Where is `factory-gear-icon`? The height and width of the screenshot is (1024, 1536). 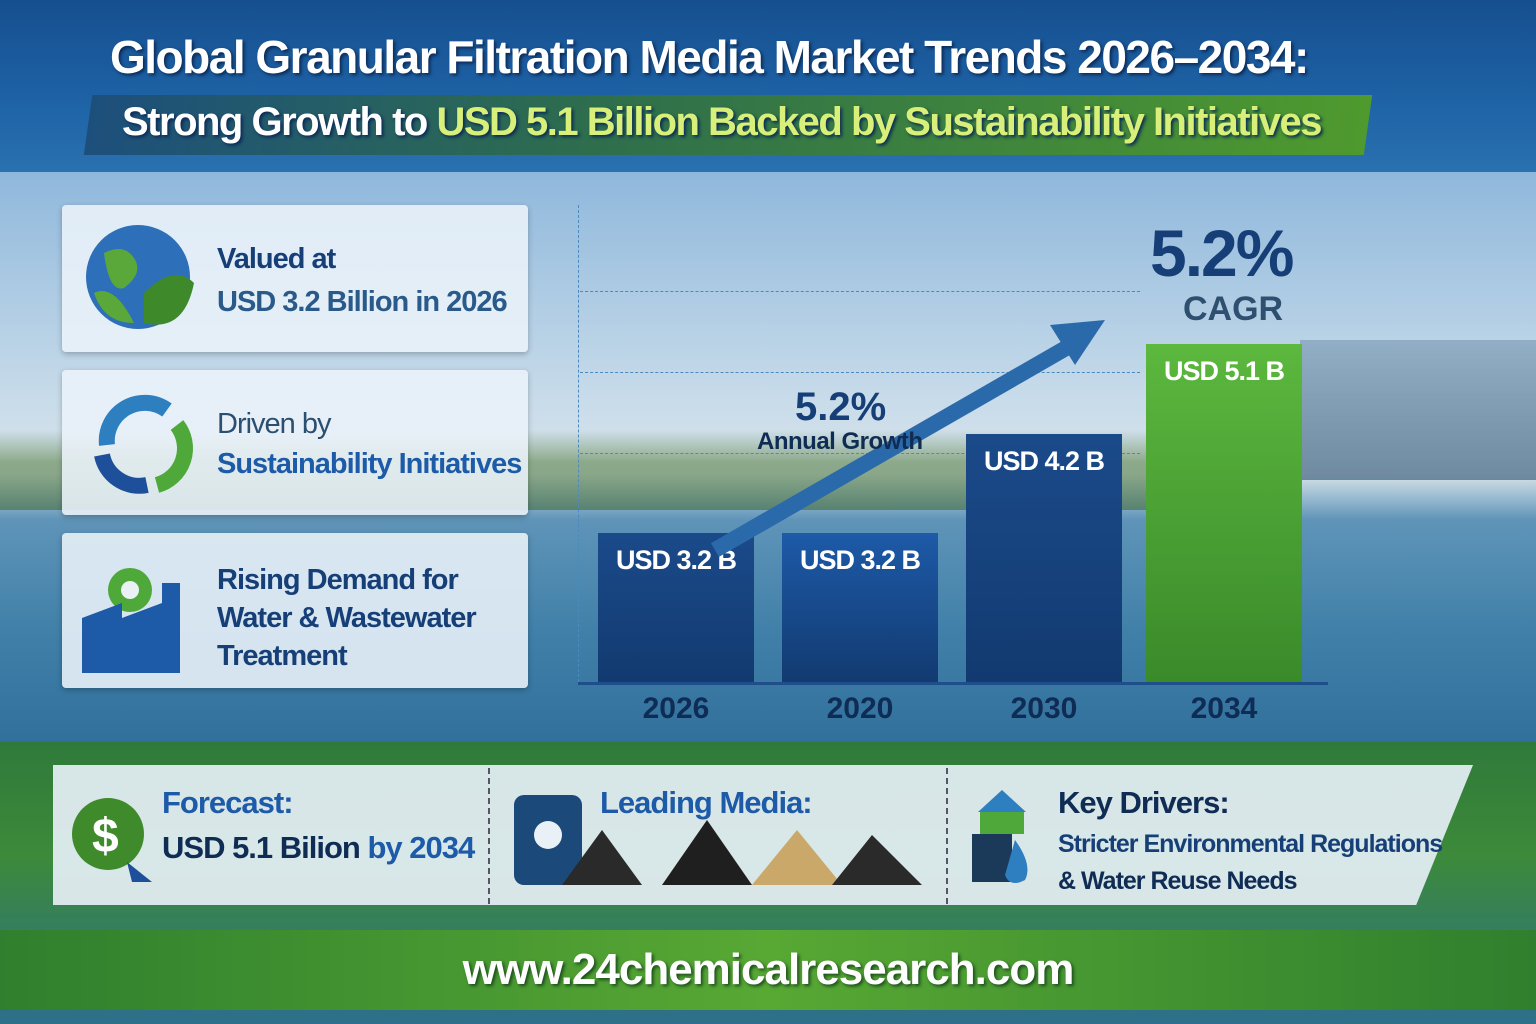 factory-gear-icon is located at coordinates (131, 620).